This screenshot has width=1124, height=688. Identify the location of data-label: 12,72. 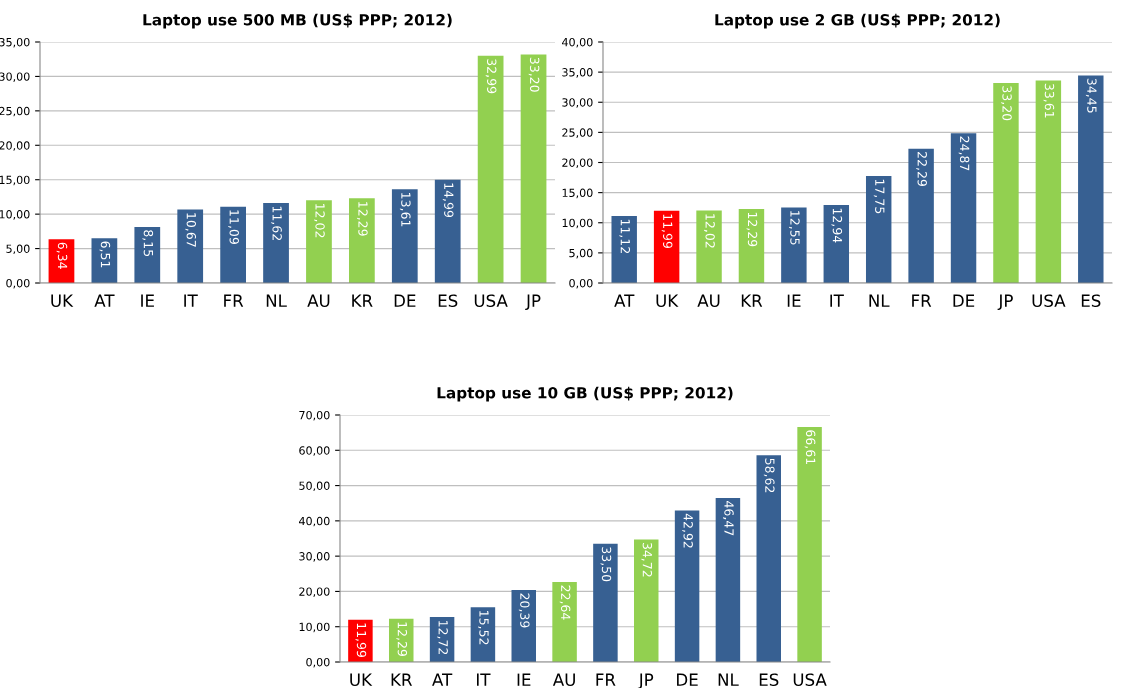
(442, 637).